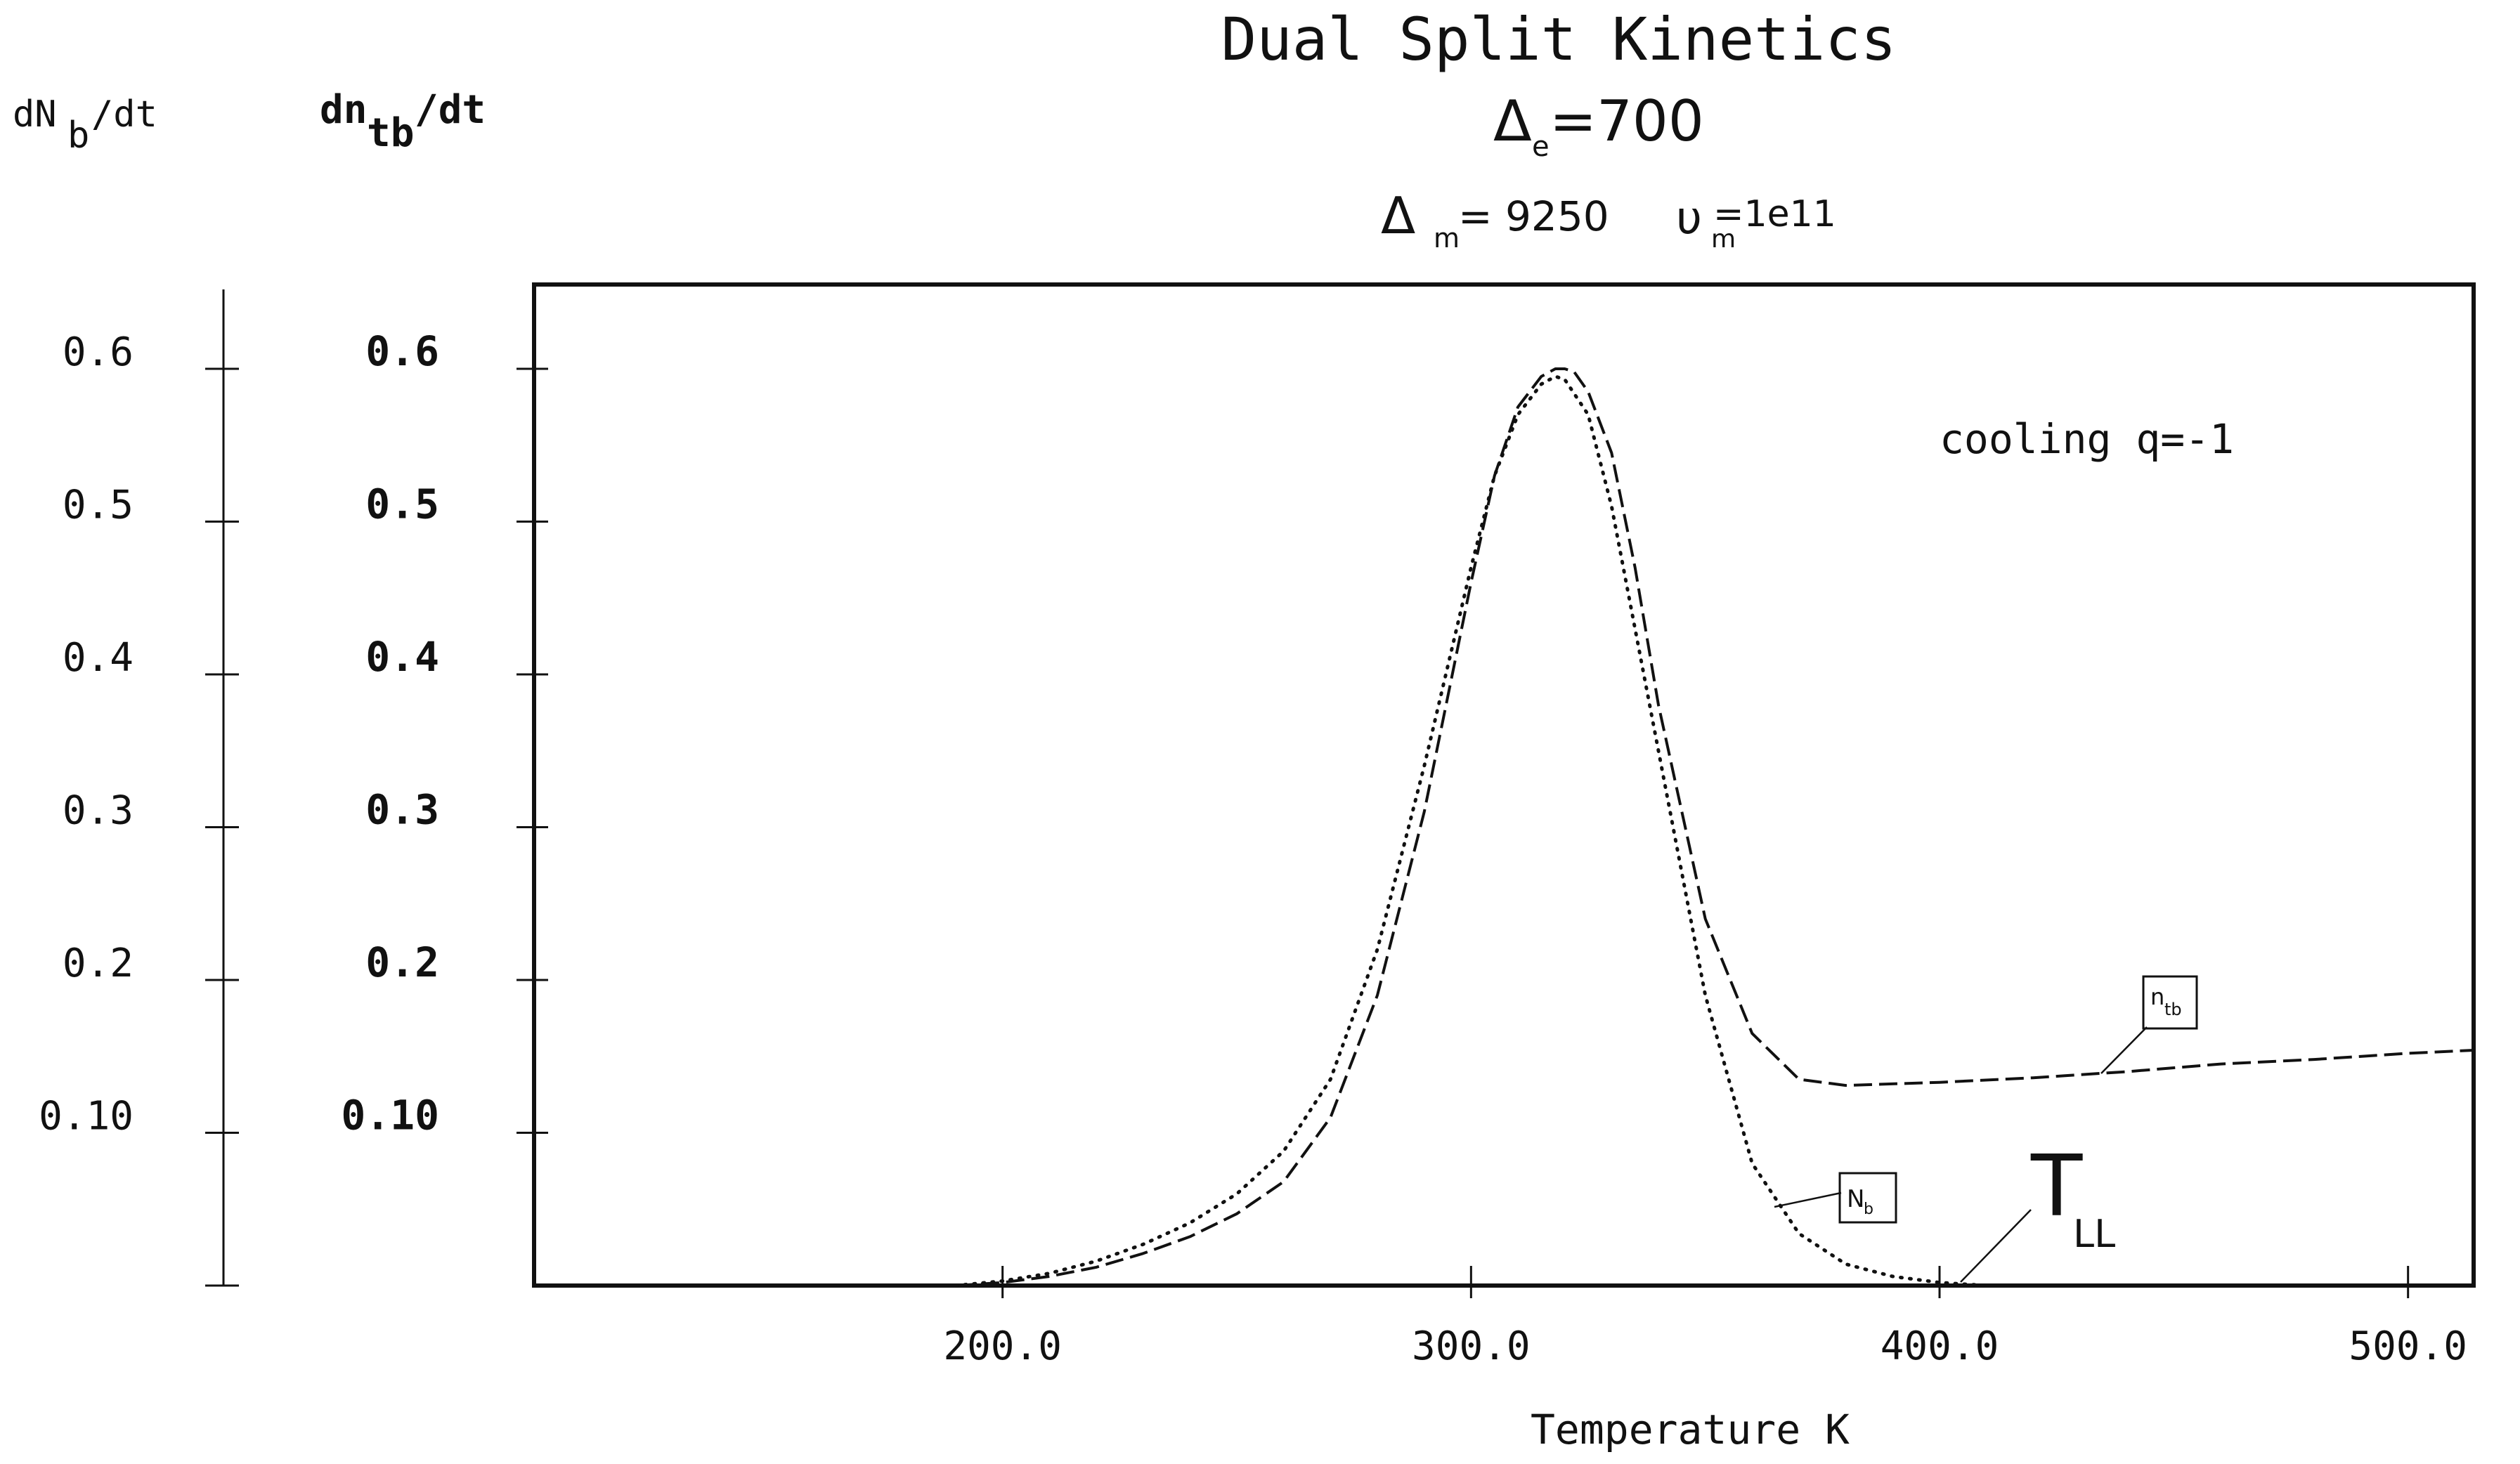  Describe the element at coordinates (451, 110) in the screenshot. I see `y-axis-2-label-tail: /dt` at that location.